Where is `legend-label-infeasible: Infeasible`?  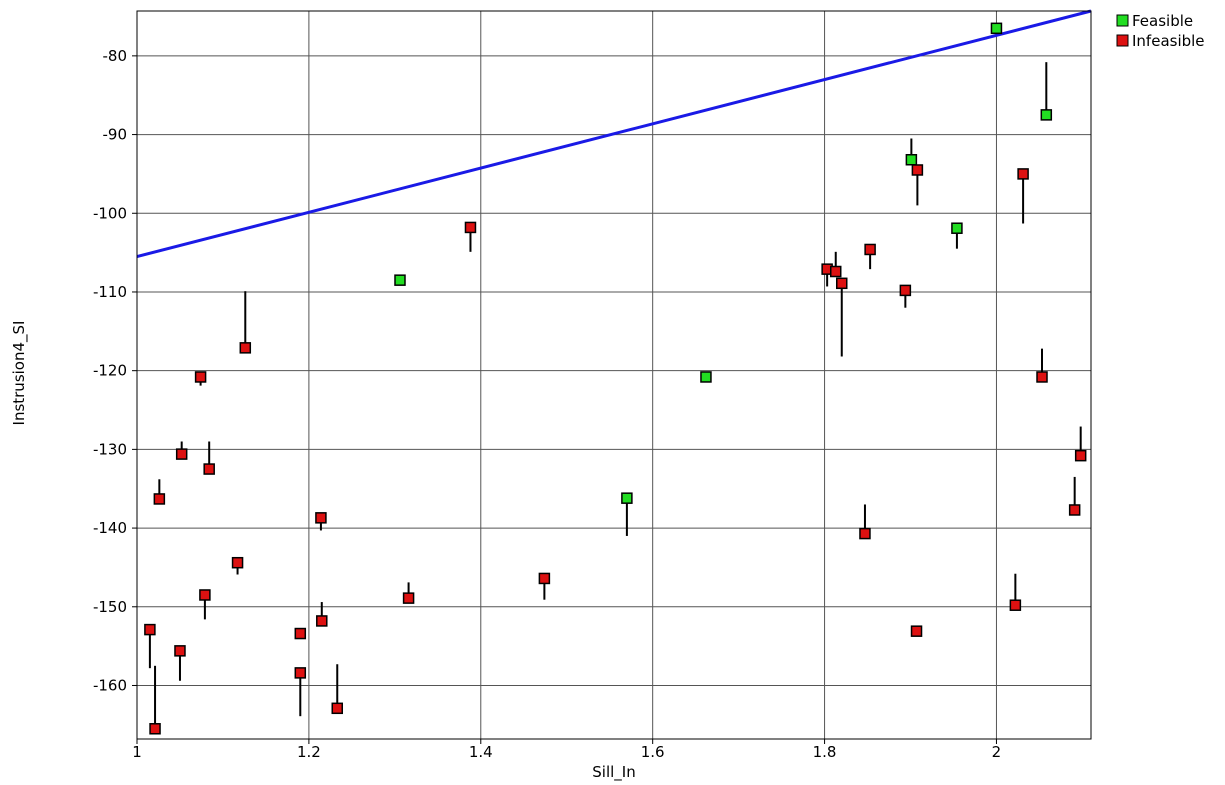 legend-label-infeasible: Infeasible is located at coordinates (1168, 41).